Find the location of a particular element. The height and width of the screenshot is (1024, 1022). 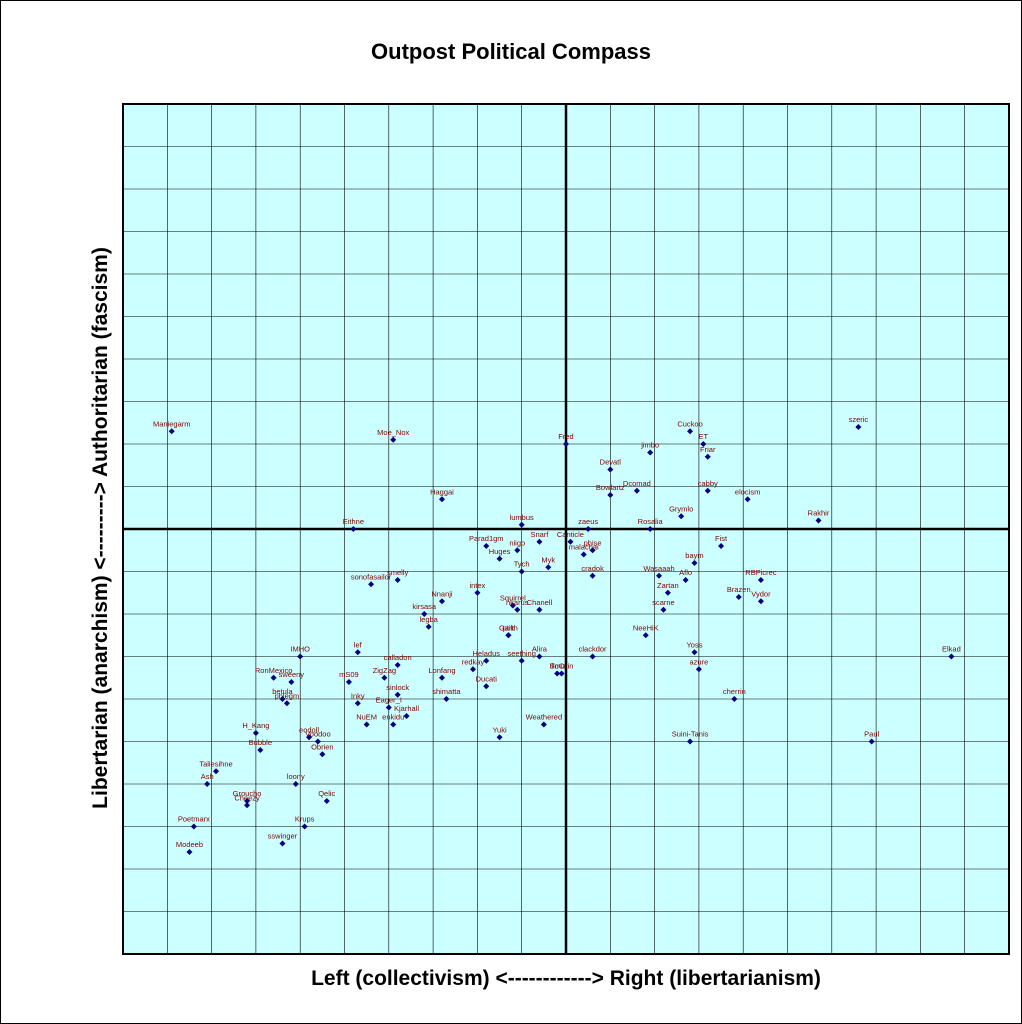

data-point: Obrien is located at coordinates (322, 750).